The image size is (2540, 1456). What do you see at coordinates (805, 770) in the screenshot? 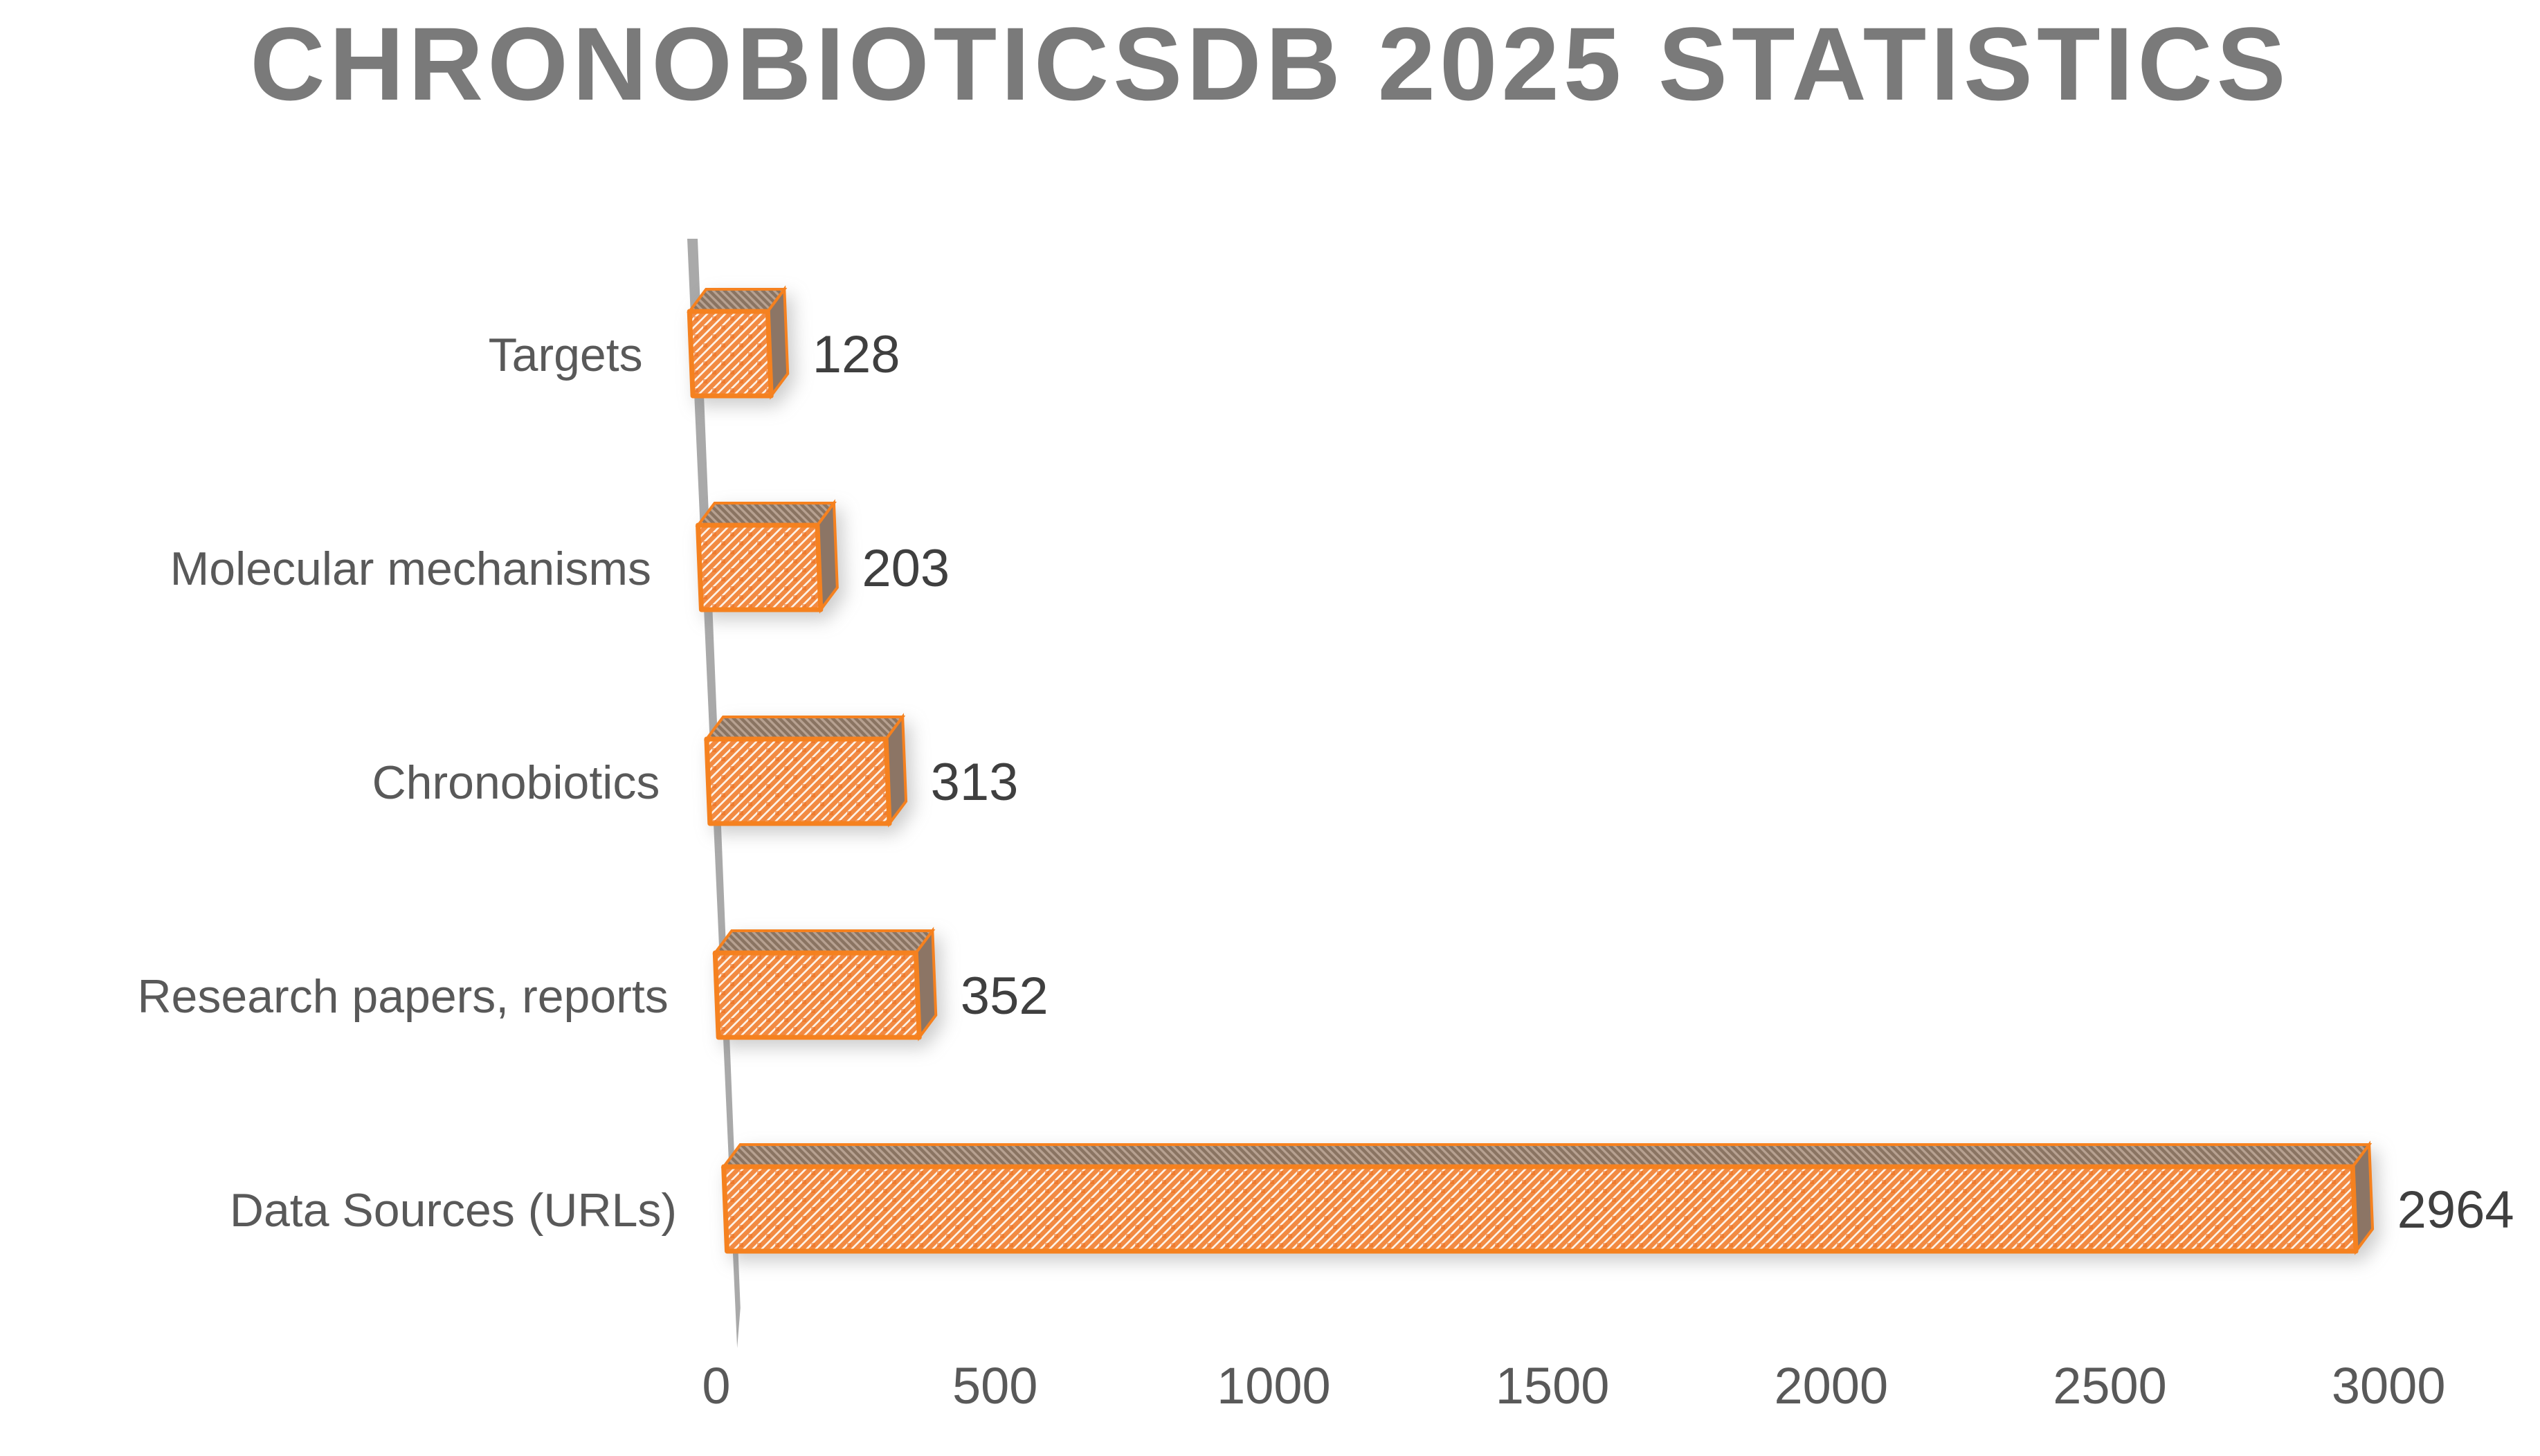
I see `bar-chronobiotics` at bounding box center [805, 770].